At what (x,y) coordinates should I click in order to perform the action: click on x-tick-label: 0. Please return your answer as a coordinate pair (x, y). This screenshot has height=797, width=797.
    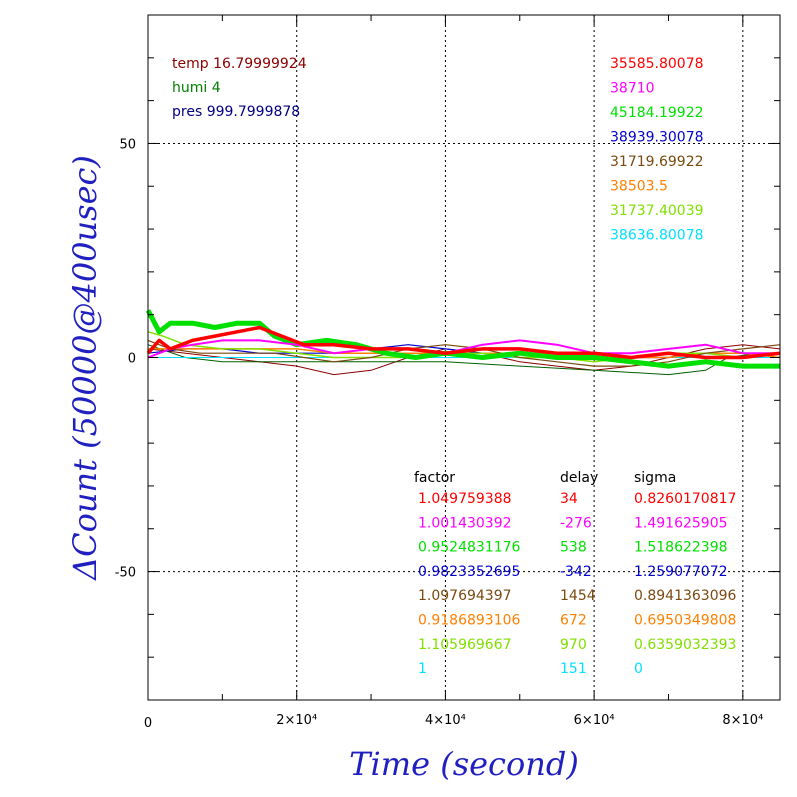
    Looking at the image, I should click on (148, 723).